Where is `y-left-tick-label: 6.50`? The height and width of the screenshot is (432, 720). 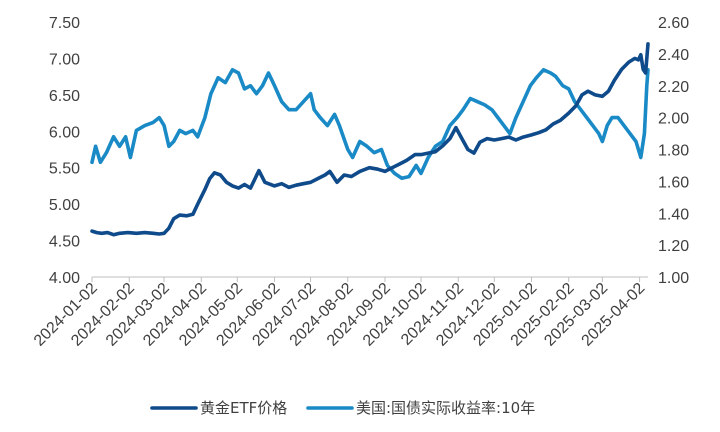 y-left-tick-label: 6.50 is located at coordinates (64, 96).